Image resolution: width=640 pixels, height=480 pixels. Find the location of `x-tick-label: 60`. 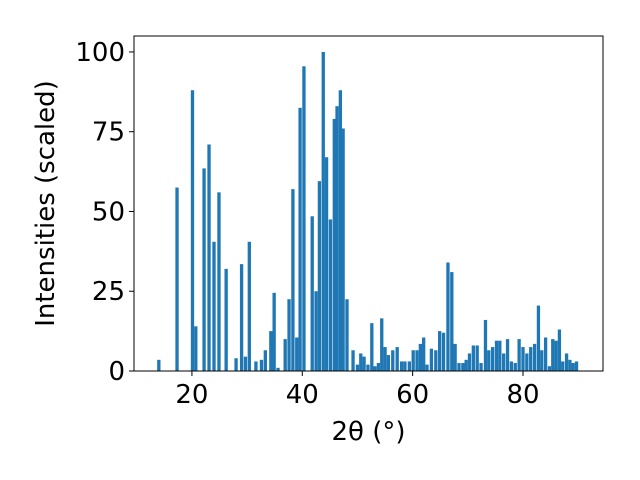

x-tick-label: 60 is located at coordinates (412, 395).